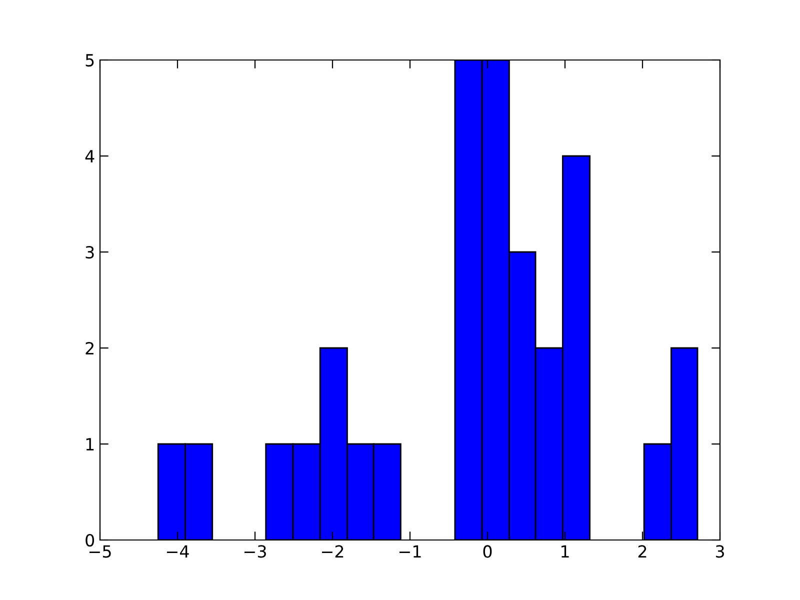  Describe the element at coordinates (333, 551) in the screenshot. I see `x-tick-label: −2` at that location.